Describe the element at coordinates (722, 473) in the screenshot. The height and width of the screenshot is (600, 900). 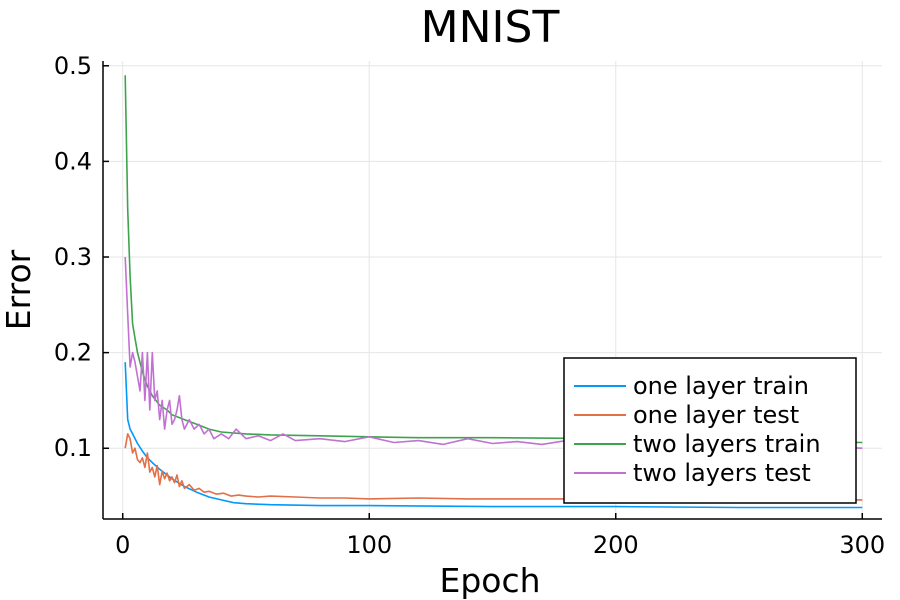
I see `legend-entry: two layers test` at that location.